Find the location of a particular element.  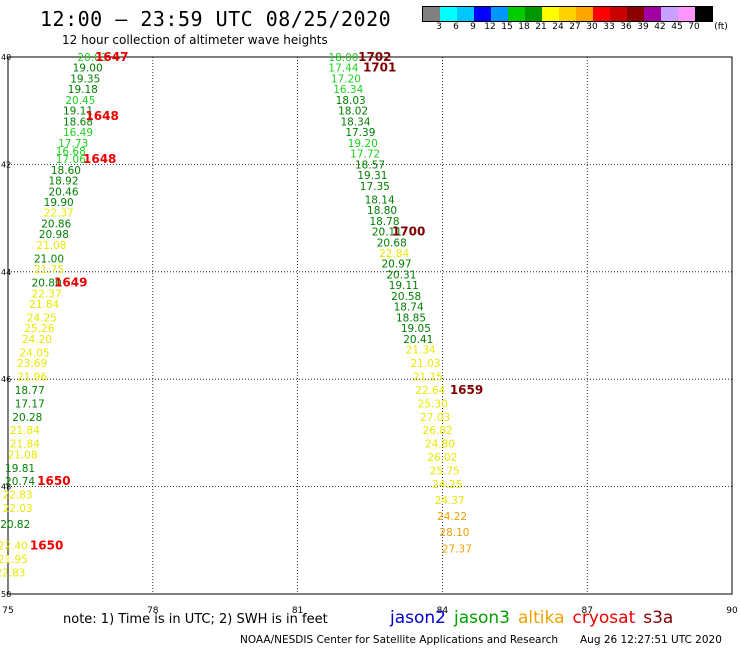

wave-height-value: 21.95 is located at coordinates (14, 560).